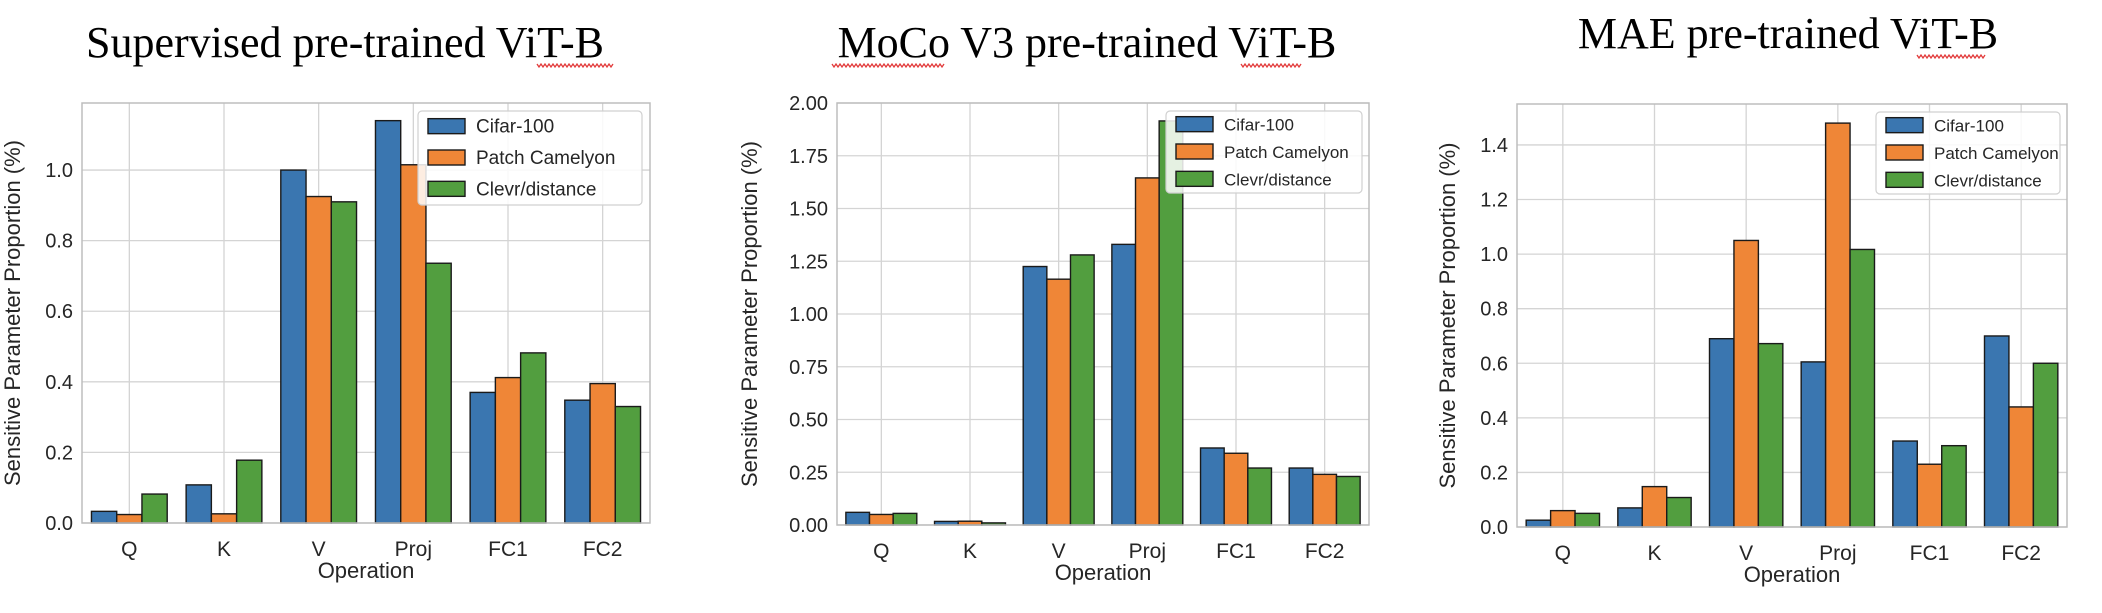 The image size is (2102, 613). I want to click on chart-title-supervised: Supervised pre-trained ViT-B, so click(345, 42).